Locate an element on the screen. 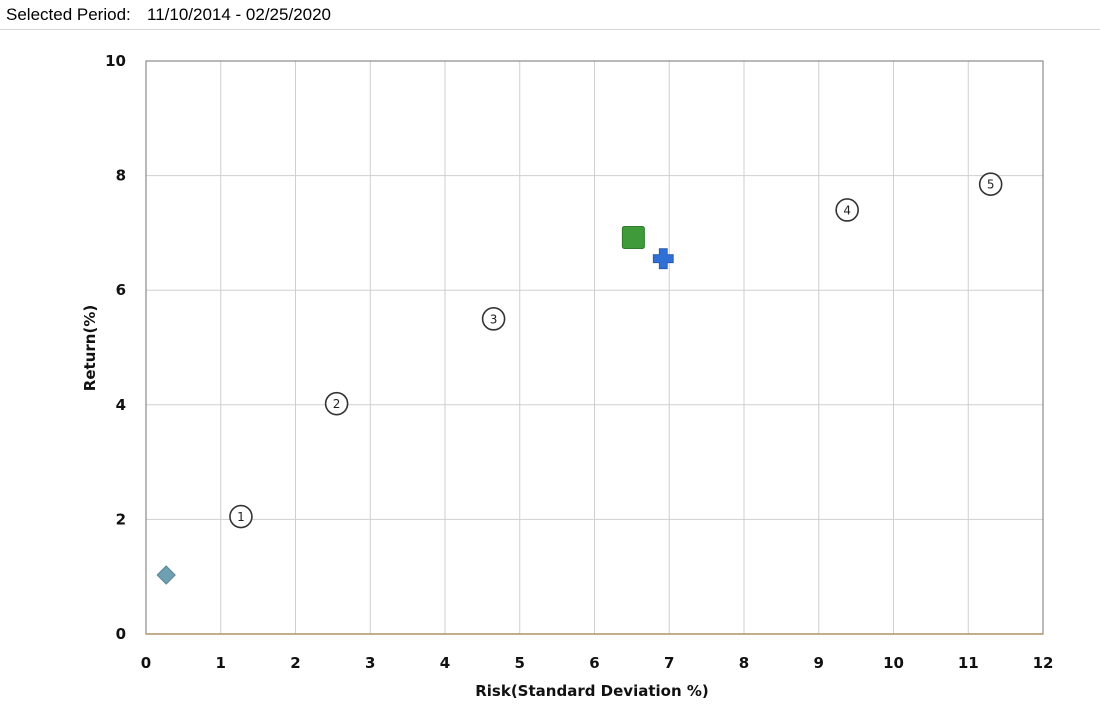  numbered-point-1: 1 is located at coordinates (241, 516).